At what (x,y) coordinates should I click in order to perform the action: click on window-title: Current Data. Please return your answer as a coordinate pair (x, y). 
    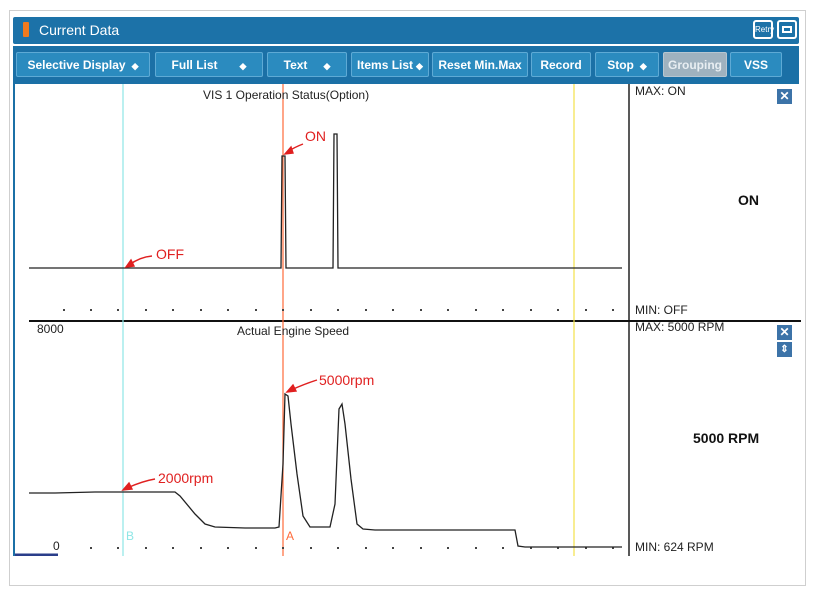
    Looking at the image, I should click on (79, 30).